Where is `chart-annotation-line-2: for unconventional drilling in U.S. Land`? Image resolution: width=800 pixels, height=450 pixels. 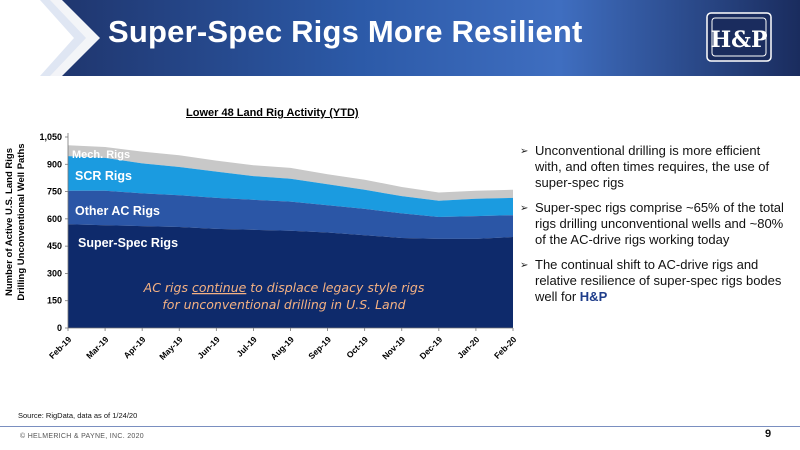
chart-annotation-line-2: for unconventional drilling in U.S. Land is located at coordinates (283, 304).